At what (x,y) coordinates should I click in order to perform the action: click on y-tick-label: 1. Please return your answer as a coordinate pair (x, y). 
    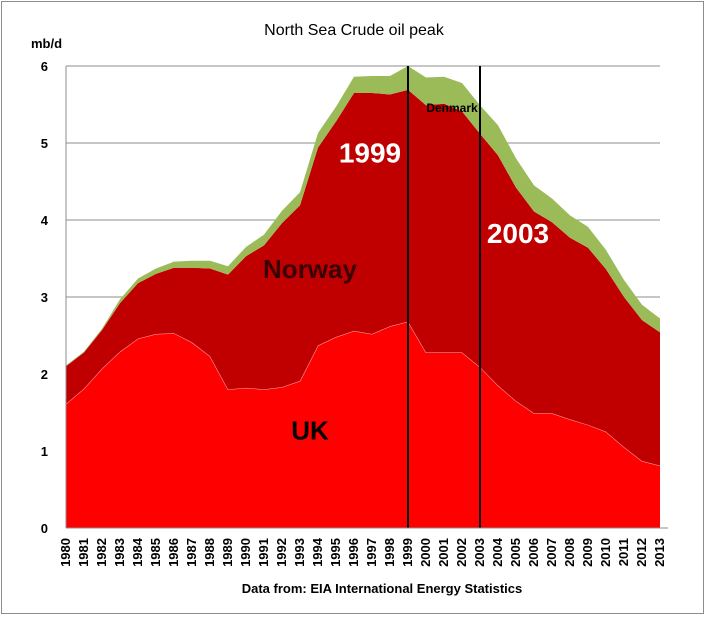
    Looking at the image, I should click on (44, 451).